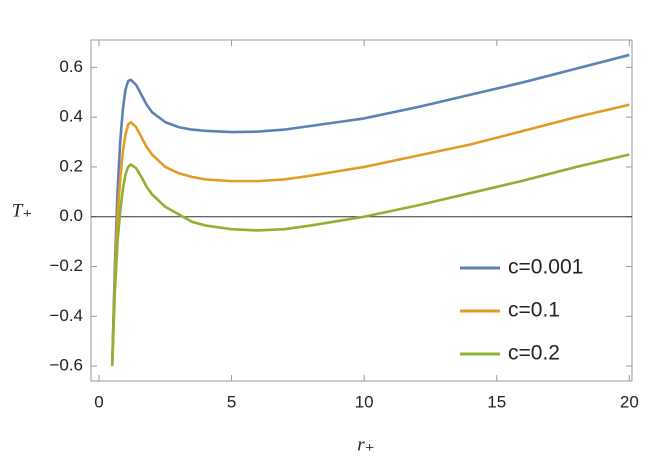  What do you see at coordinates (71, 215) in the screenshot?
I see `y-tick-label: 0.0` at bounding box center [71, 215].